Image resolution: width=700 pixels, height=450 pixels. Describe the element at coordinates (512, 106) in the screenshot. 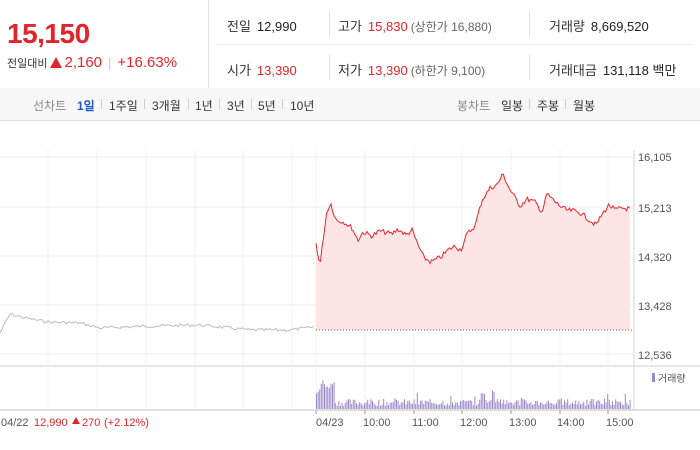

I see `tab-daily: 일봉` at that location.